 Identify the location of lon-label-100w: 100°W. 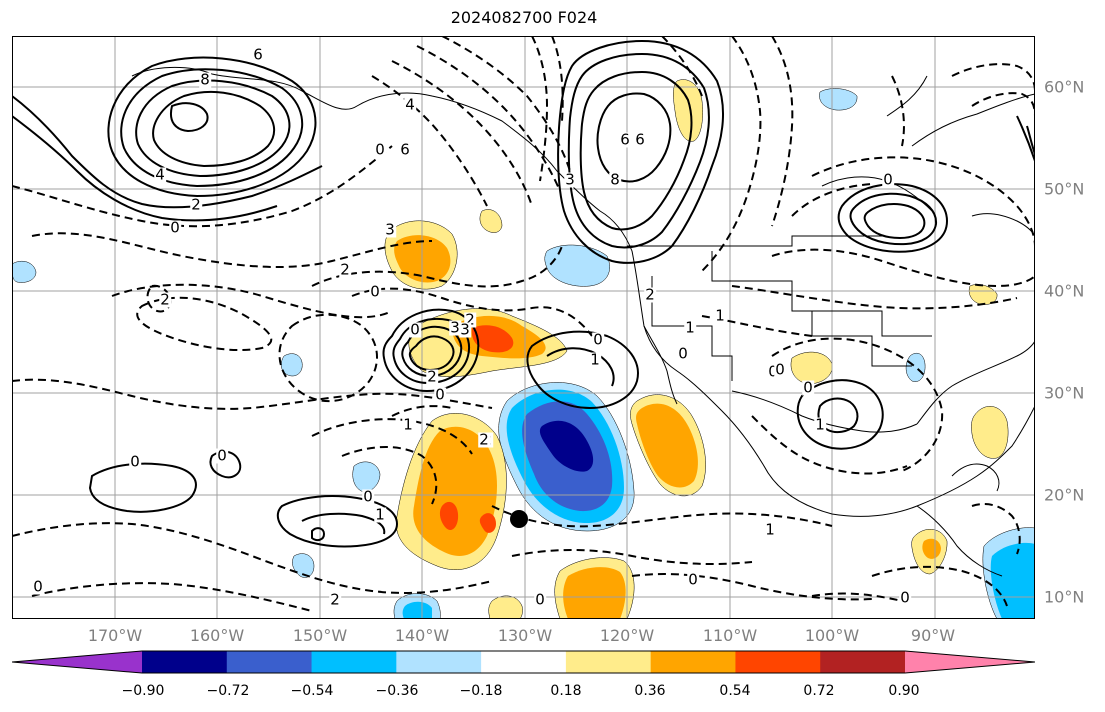
(832, 635).